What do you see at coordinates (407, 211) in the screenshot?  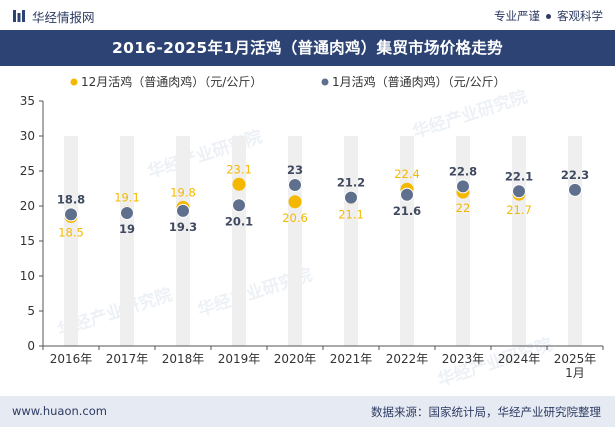 I see `january-data-label: 21.6` at bounding box center [407, 211].